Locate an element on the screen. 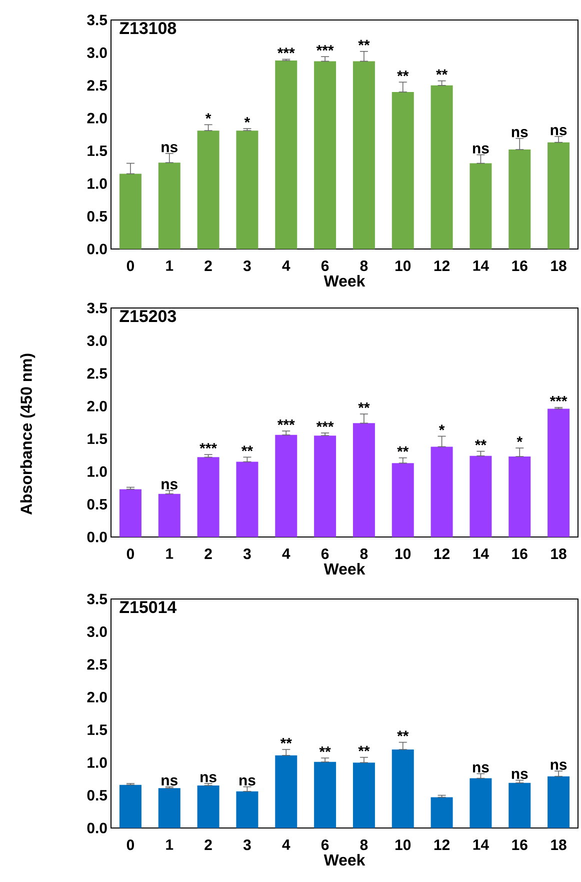  chart-title: Z13108 is located at coordinates (148, 28).